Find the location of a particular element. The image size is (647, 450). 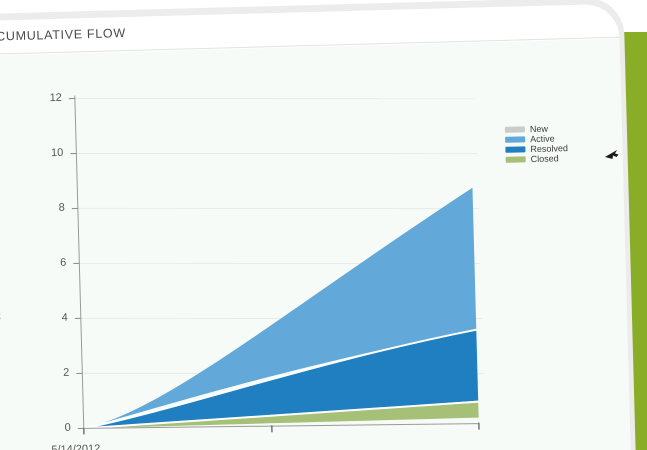

legend-swatch-closed is located at coordinates (515, 159).